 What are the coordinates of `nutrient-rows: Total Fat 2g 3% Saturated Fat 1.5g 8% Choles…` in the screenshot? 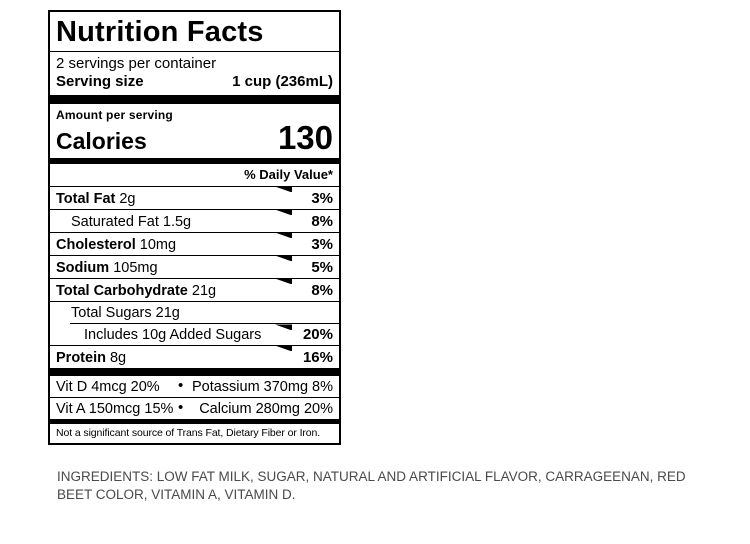 It's located at (194, 277).